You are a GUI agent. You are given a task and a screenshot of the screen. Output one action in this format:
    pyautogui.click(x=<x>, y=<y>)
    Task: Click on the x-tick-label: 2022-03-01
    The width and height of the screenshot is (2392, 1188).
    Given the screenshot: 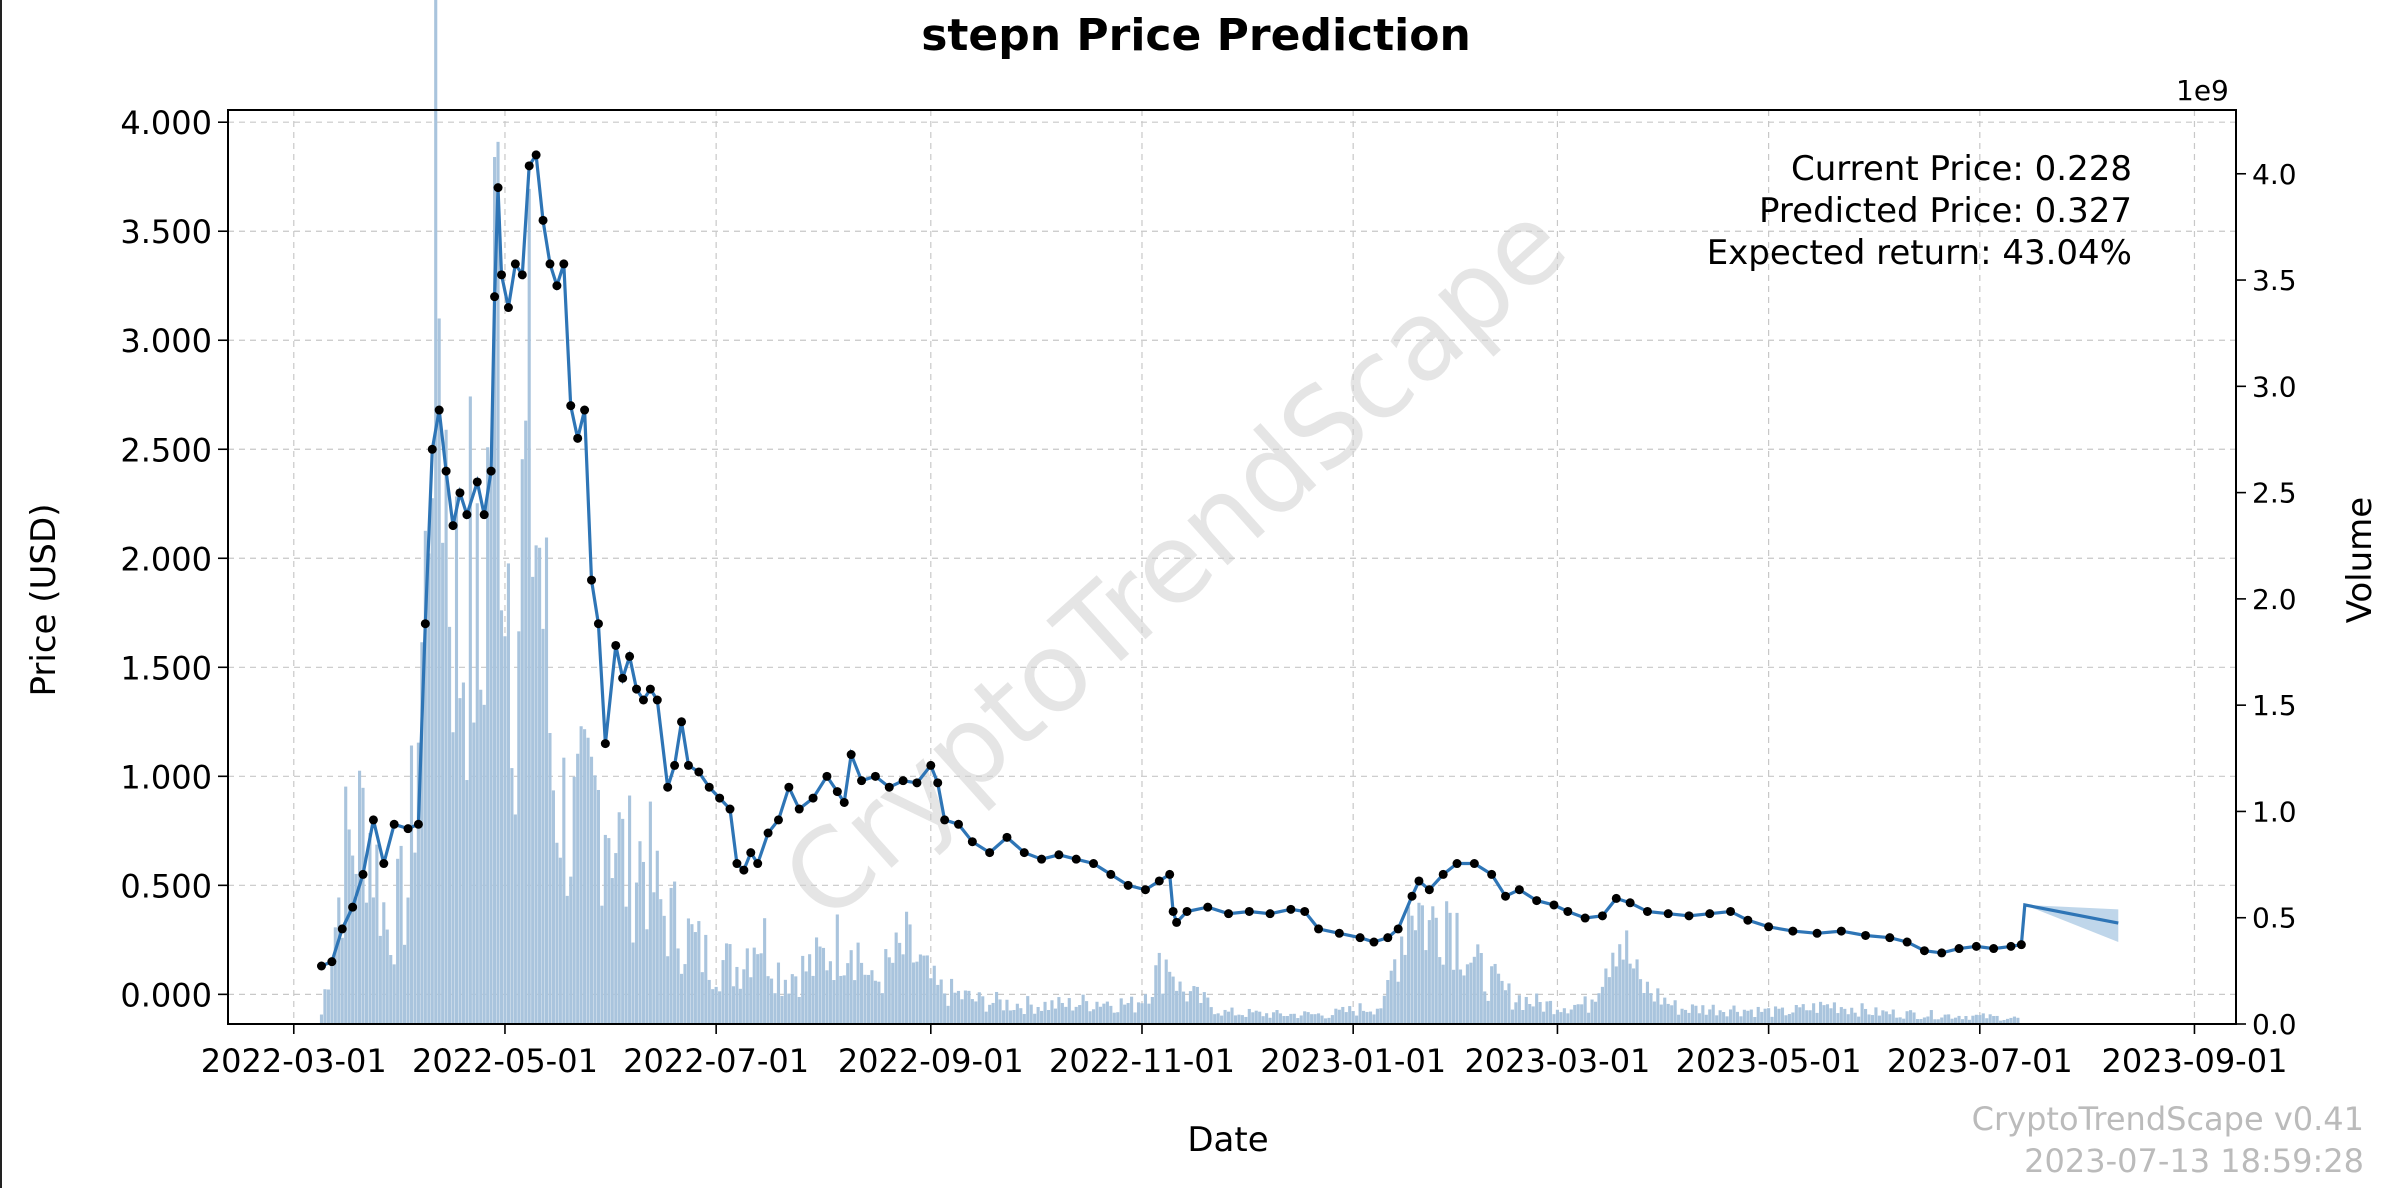 What is the action you would take?
    pyautogui.click(x=294, y=1061)
    